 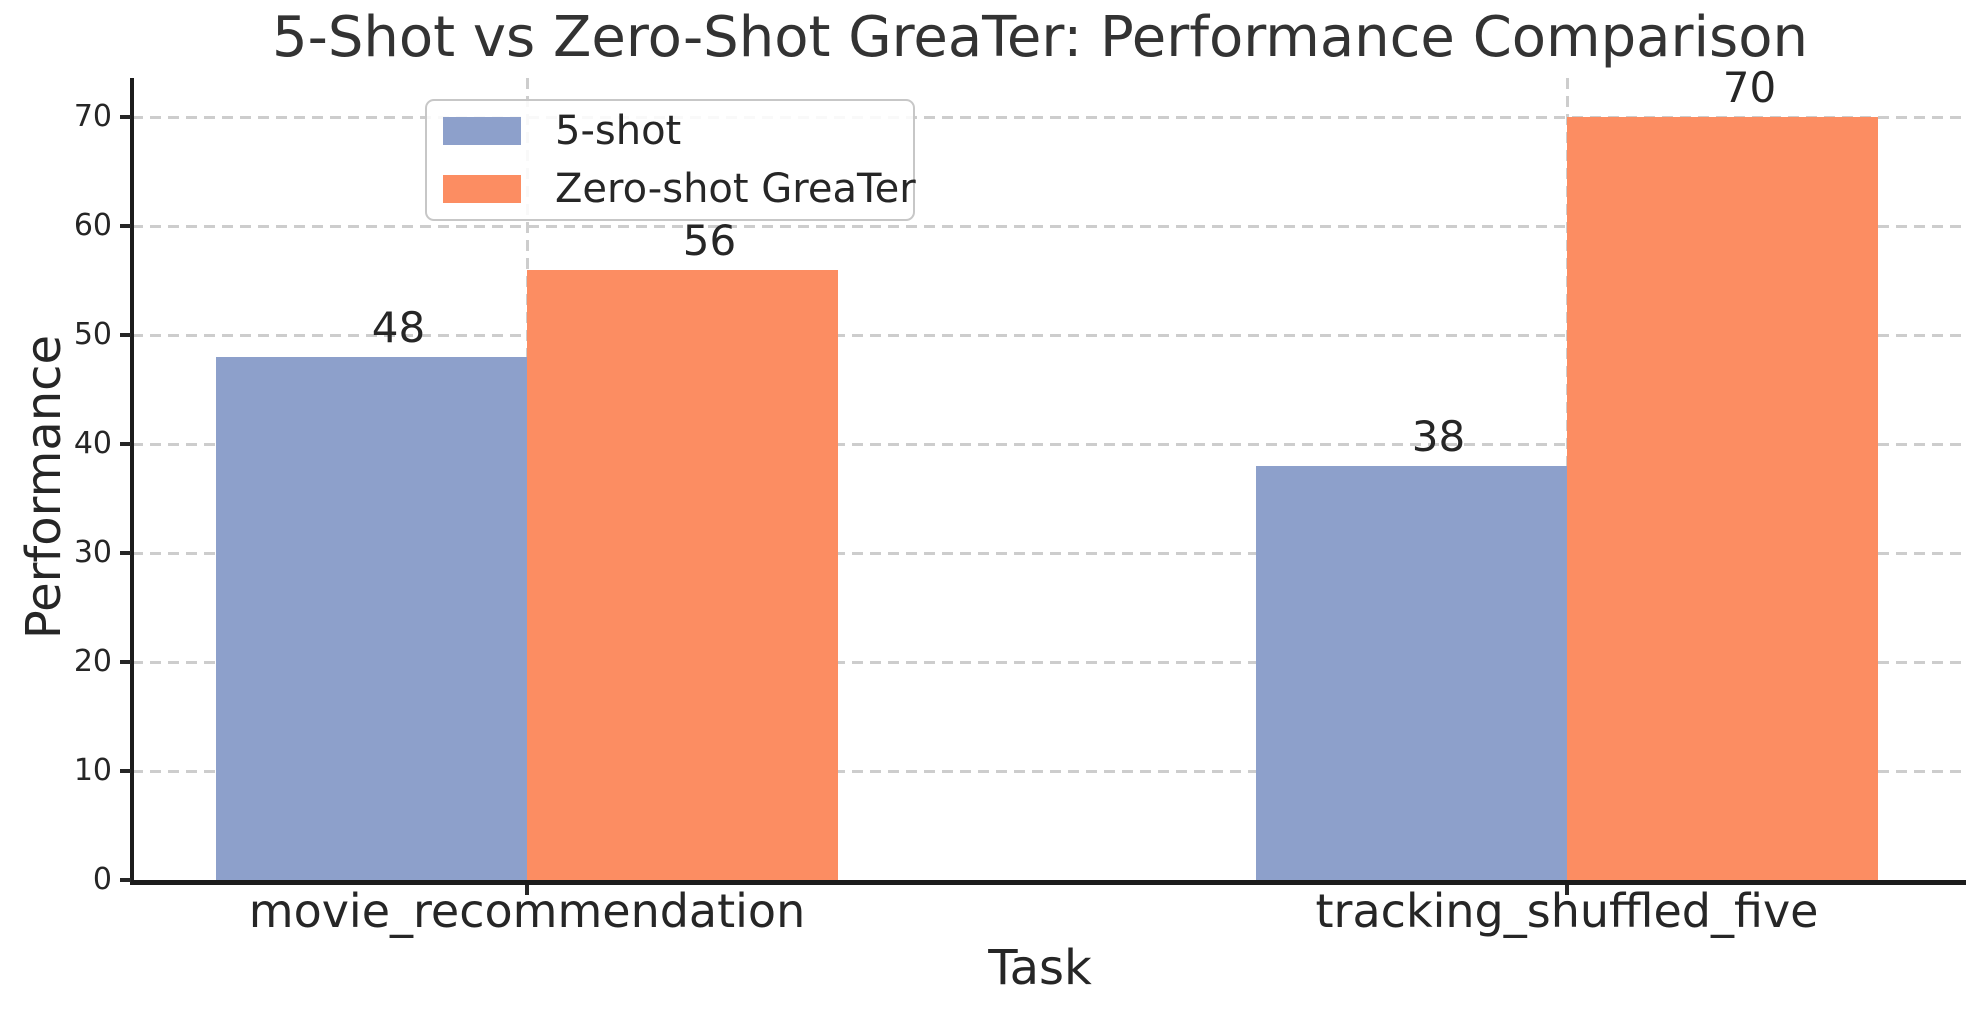 What do you see at coordinates (618, 131) in the screenshot?
I see `legend-label: 5-shot` at bounding box center [618, 131].